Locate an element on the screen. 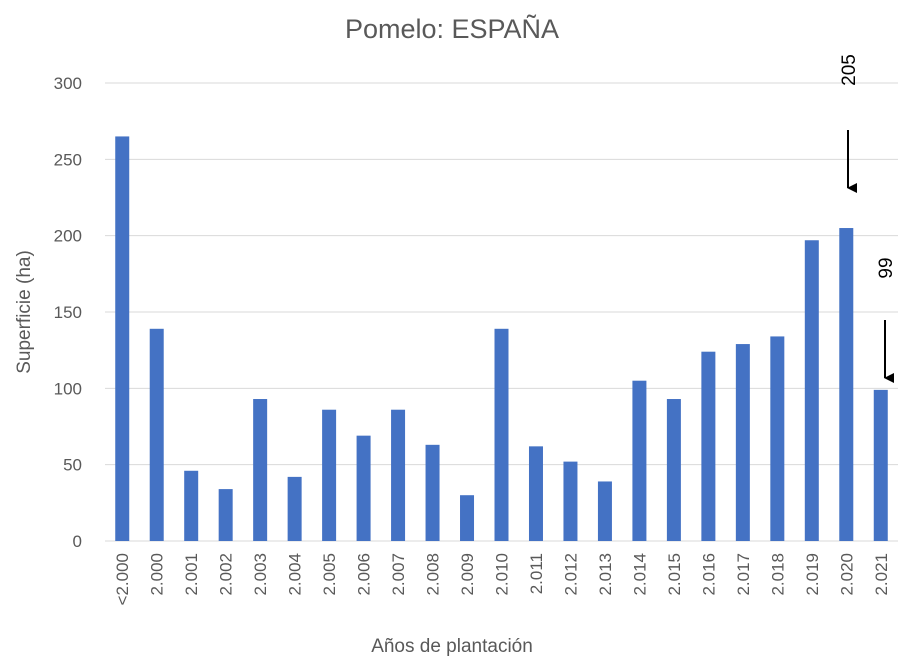  annotation: 205 is located at coordinates (849, 70).